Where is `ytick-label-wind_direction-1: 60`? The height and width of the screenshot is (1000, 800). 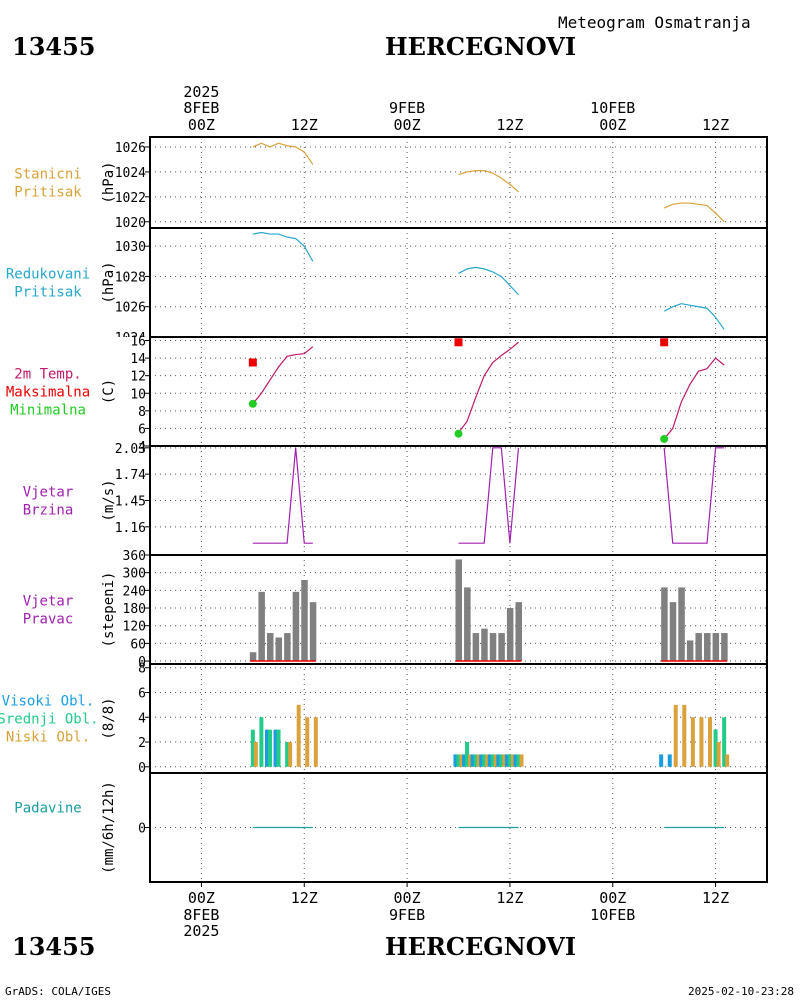 ytick-label-wind_direction-1: 60 is located at coordinates (138, 644).